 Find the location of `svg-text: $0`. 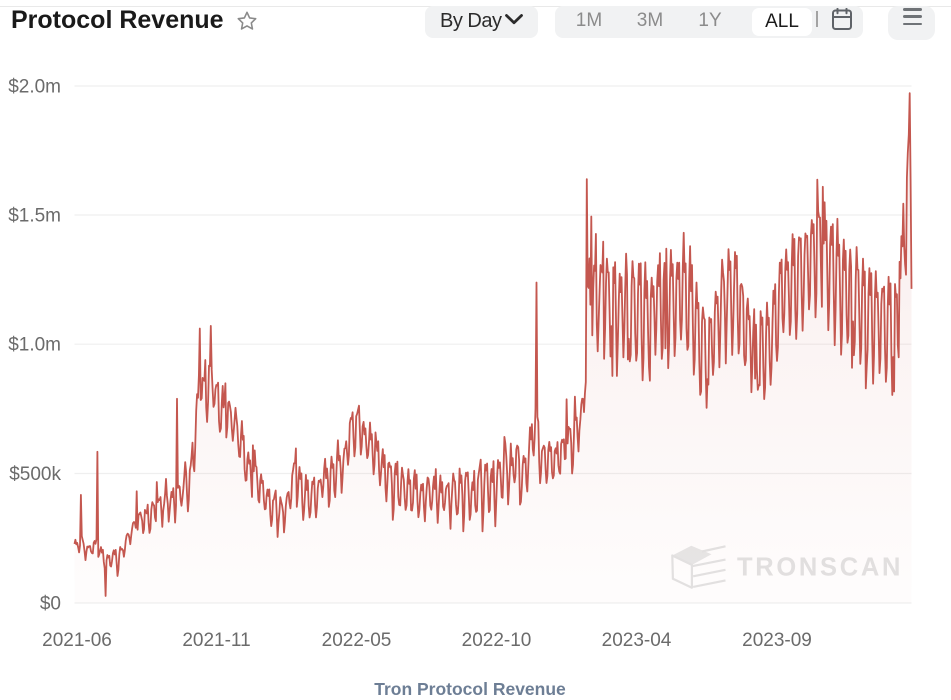

svg-text: $0 is located at coordinates (50, 604).